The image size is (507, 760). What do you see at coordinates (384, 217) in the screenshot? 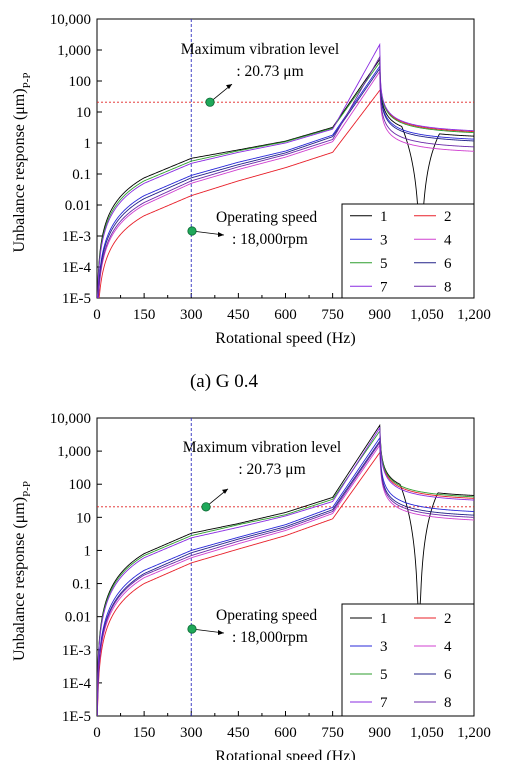
I see `legend-label-1: 1` at bounding box center [384, 217].